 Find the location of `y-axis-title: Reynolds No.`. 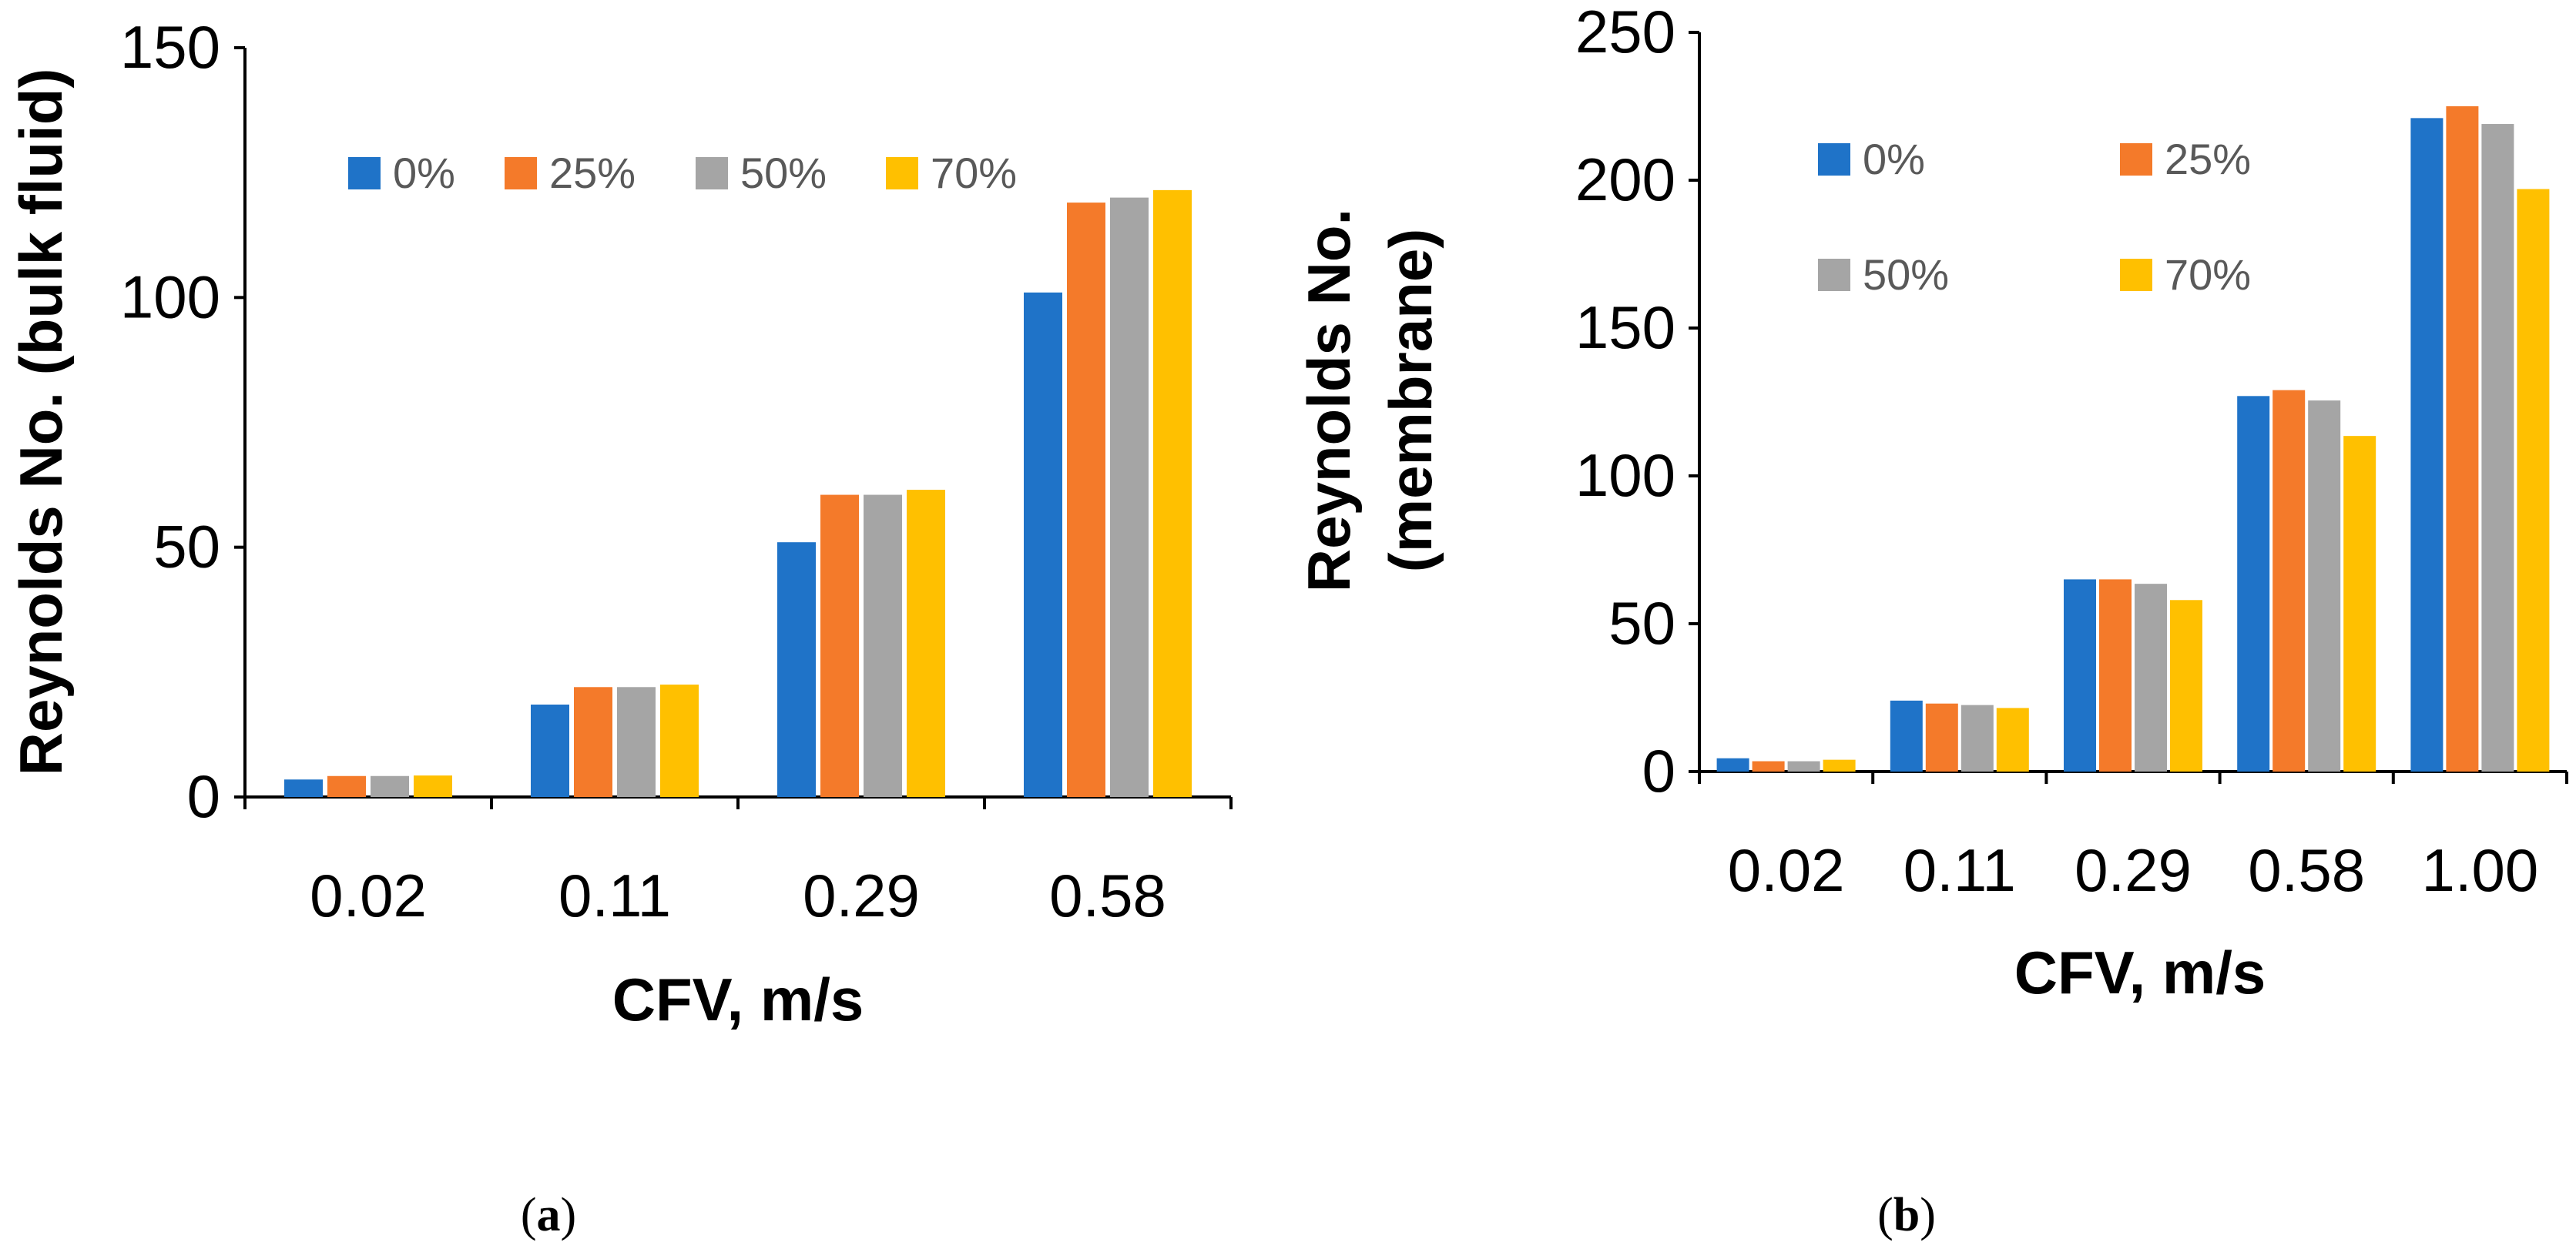

y-axis-title: Reynolds No. is located at coordinates (1329, 400).